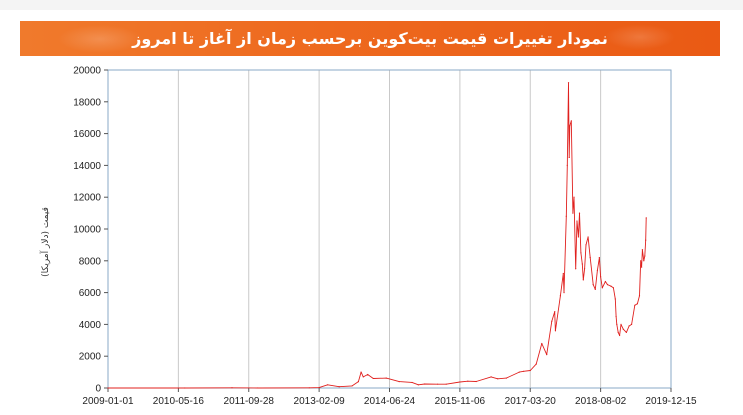 The image size is (743, 415). Describe the element at coordinates (90, 357) in the screenshot. I see `y-tick-label: 2000` at that location.